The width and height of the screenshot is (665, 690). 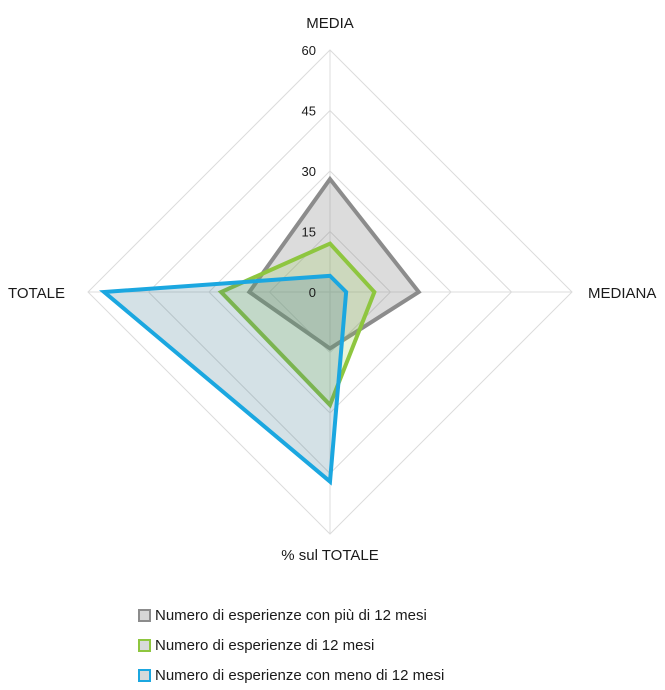 I want to click on axis-label-0: MEDIA, so click(x=330, y=23).